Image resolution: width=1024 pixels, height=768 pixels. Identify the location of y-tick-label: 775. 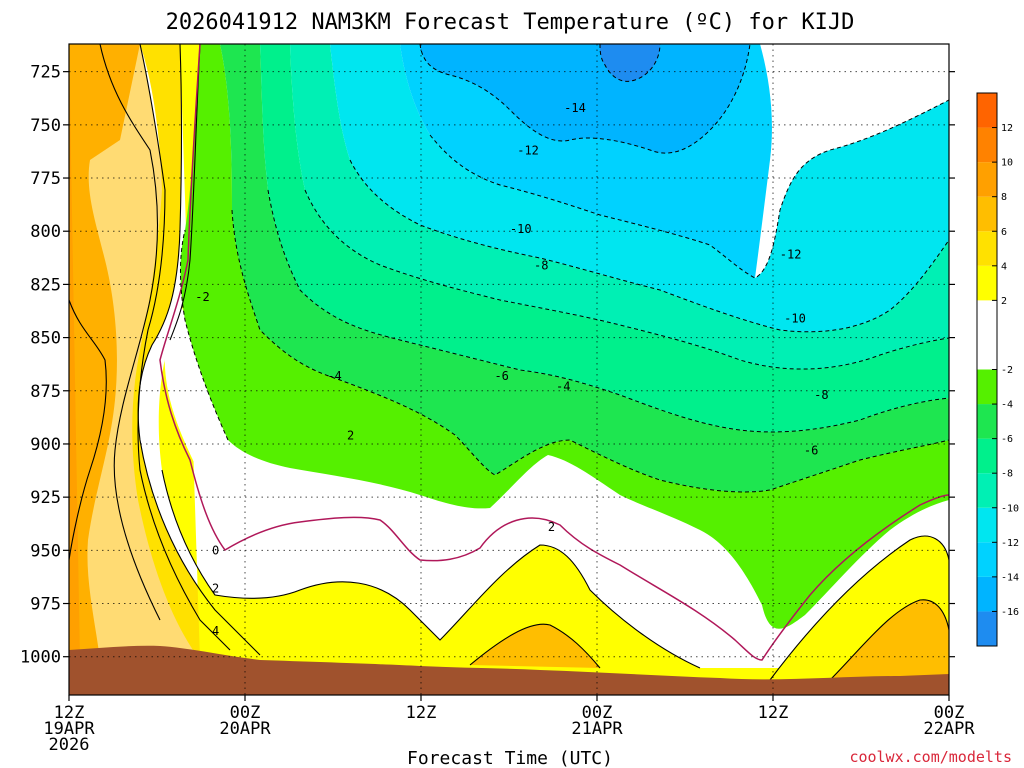
(45, 179).